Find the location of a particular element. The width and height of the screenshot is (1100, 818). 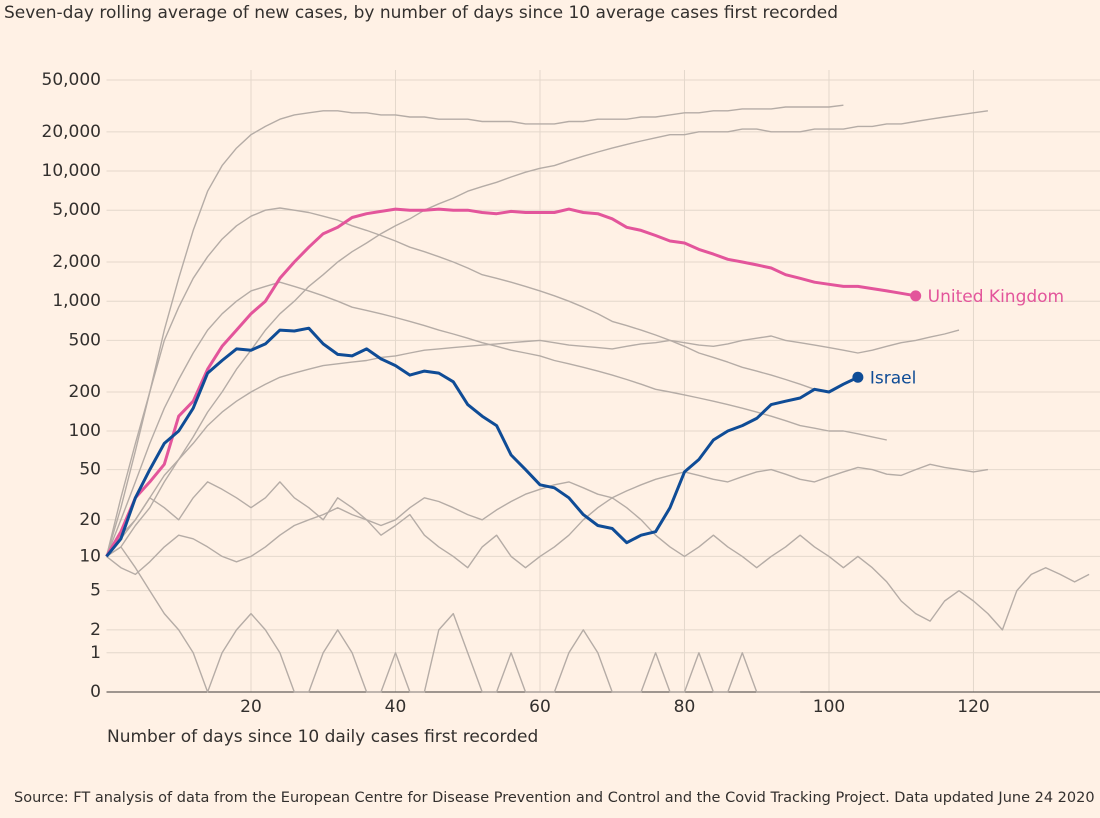

x-tick-label: 60 is located at coordinates (540, 707).